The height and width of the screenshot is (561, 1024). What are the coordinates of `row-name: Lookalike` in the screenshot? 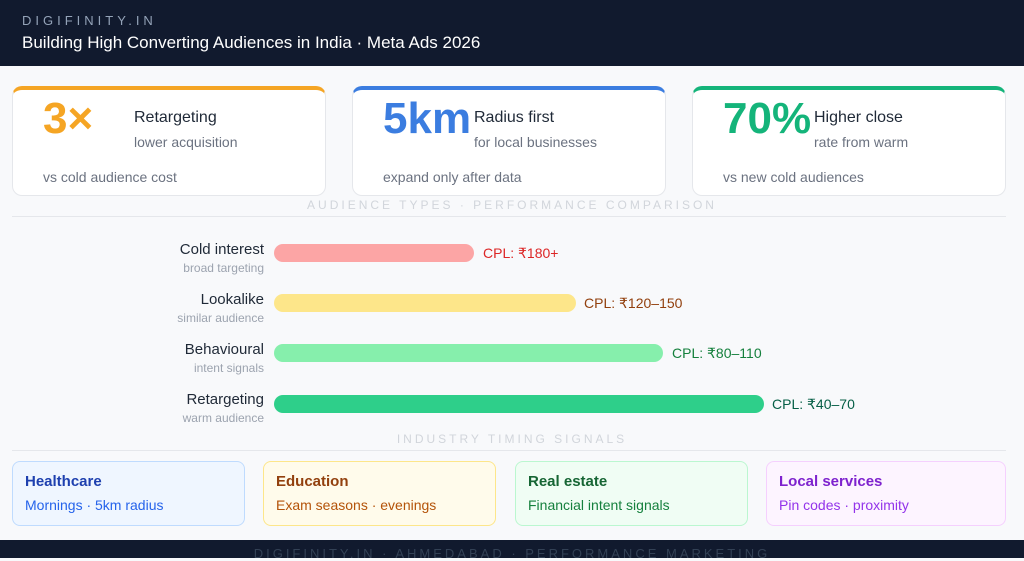 It's located at (232, 299).